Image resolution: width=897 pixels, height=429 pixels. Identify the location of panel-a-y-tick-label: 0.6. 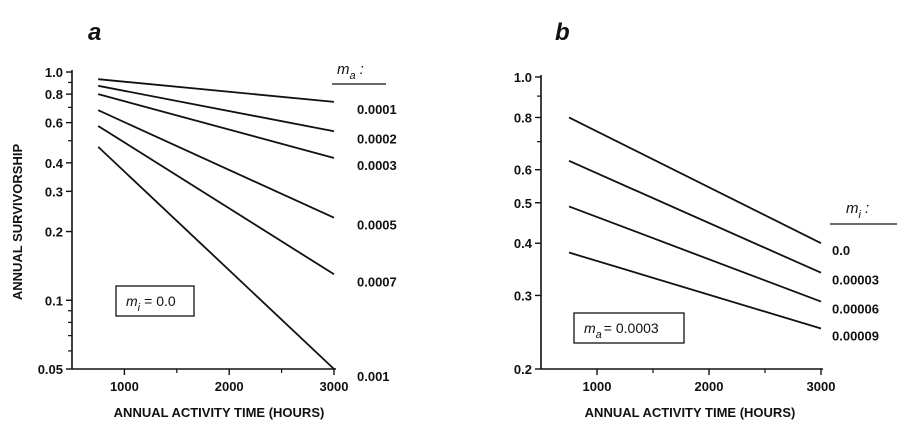
(54, 123).